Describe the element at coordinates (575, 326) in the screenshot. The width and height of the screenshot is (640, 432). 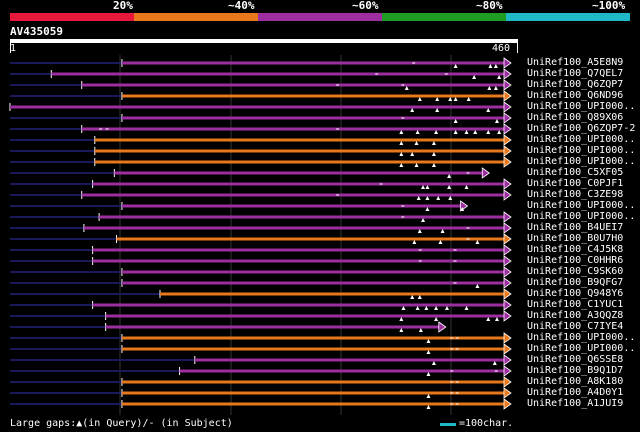
I see `hit-label: UniRef100_C7IYE4` at that location.